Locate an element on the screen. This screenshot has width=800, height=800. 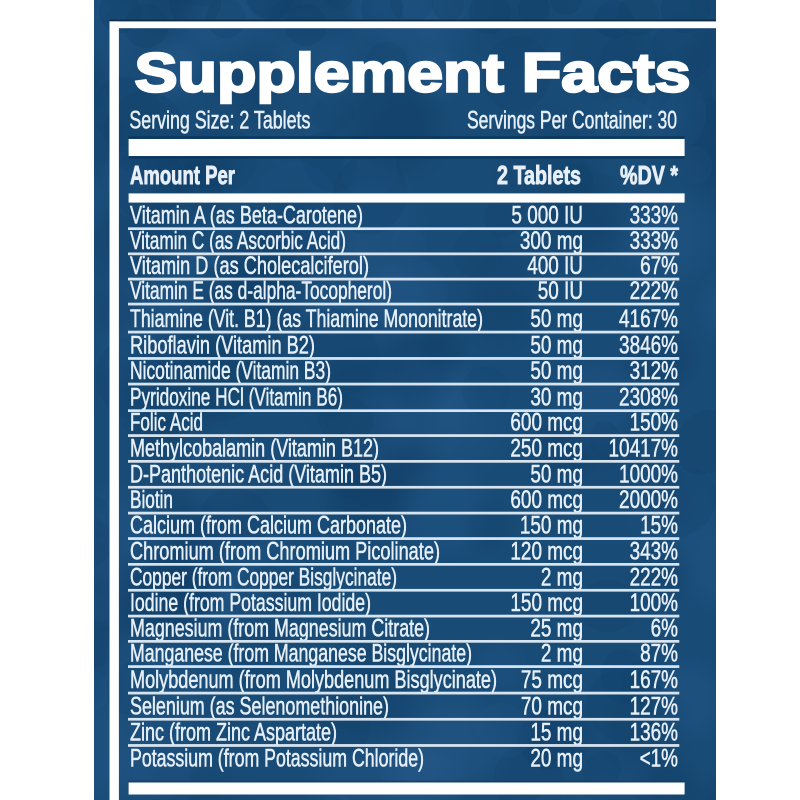
svg-text: 150% is located at coordinates (654, 422).